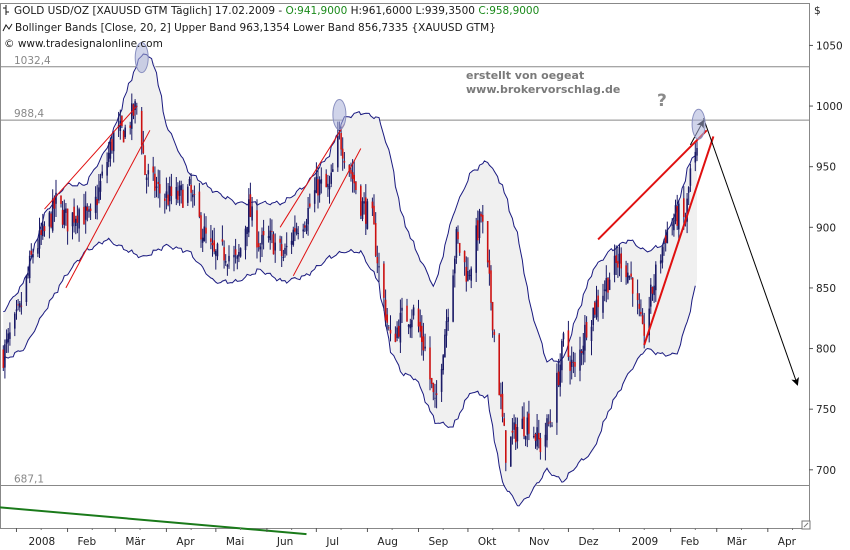 The image size is (850, 550). I want to click on trend-line-green, so click(153, 521).